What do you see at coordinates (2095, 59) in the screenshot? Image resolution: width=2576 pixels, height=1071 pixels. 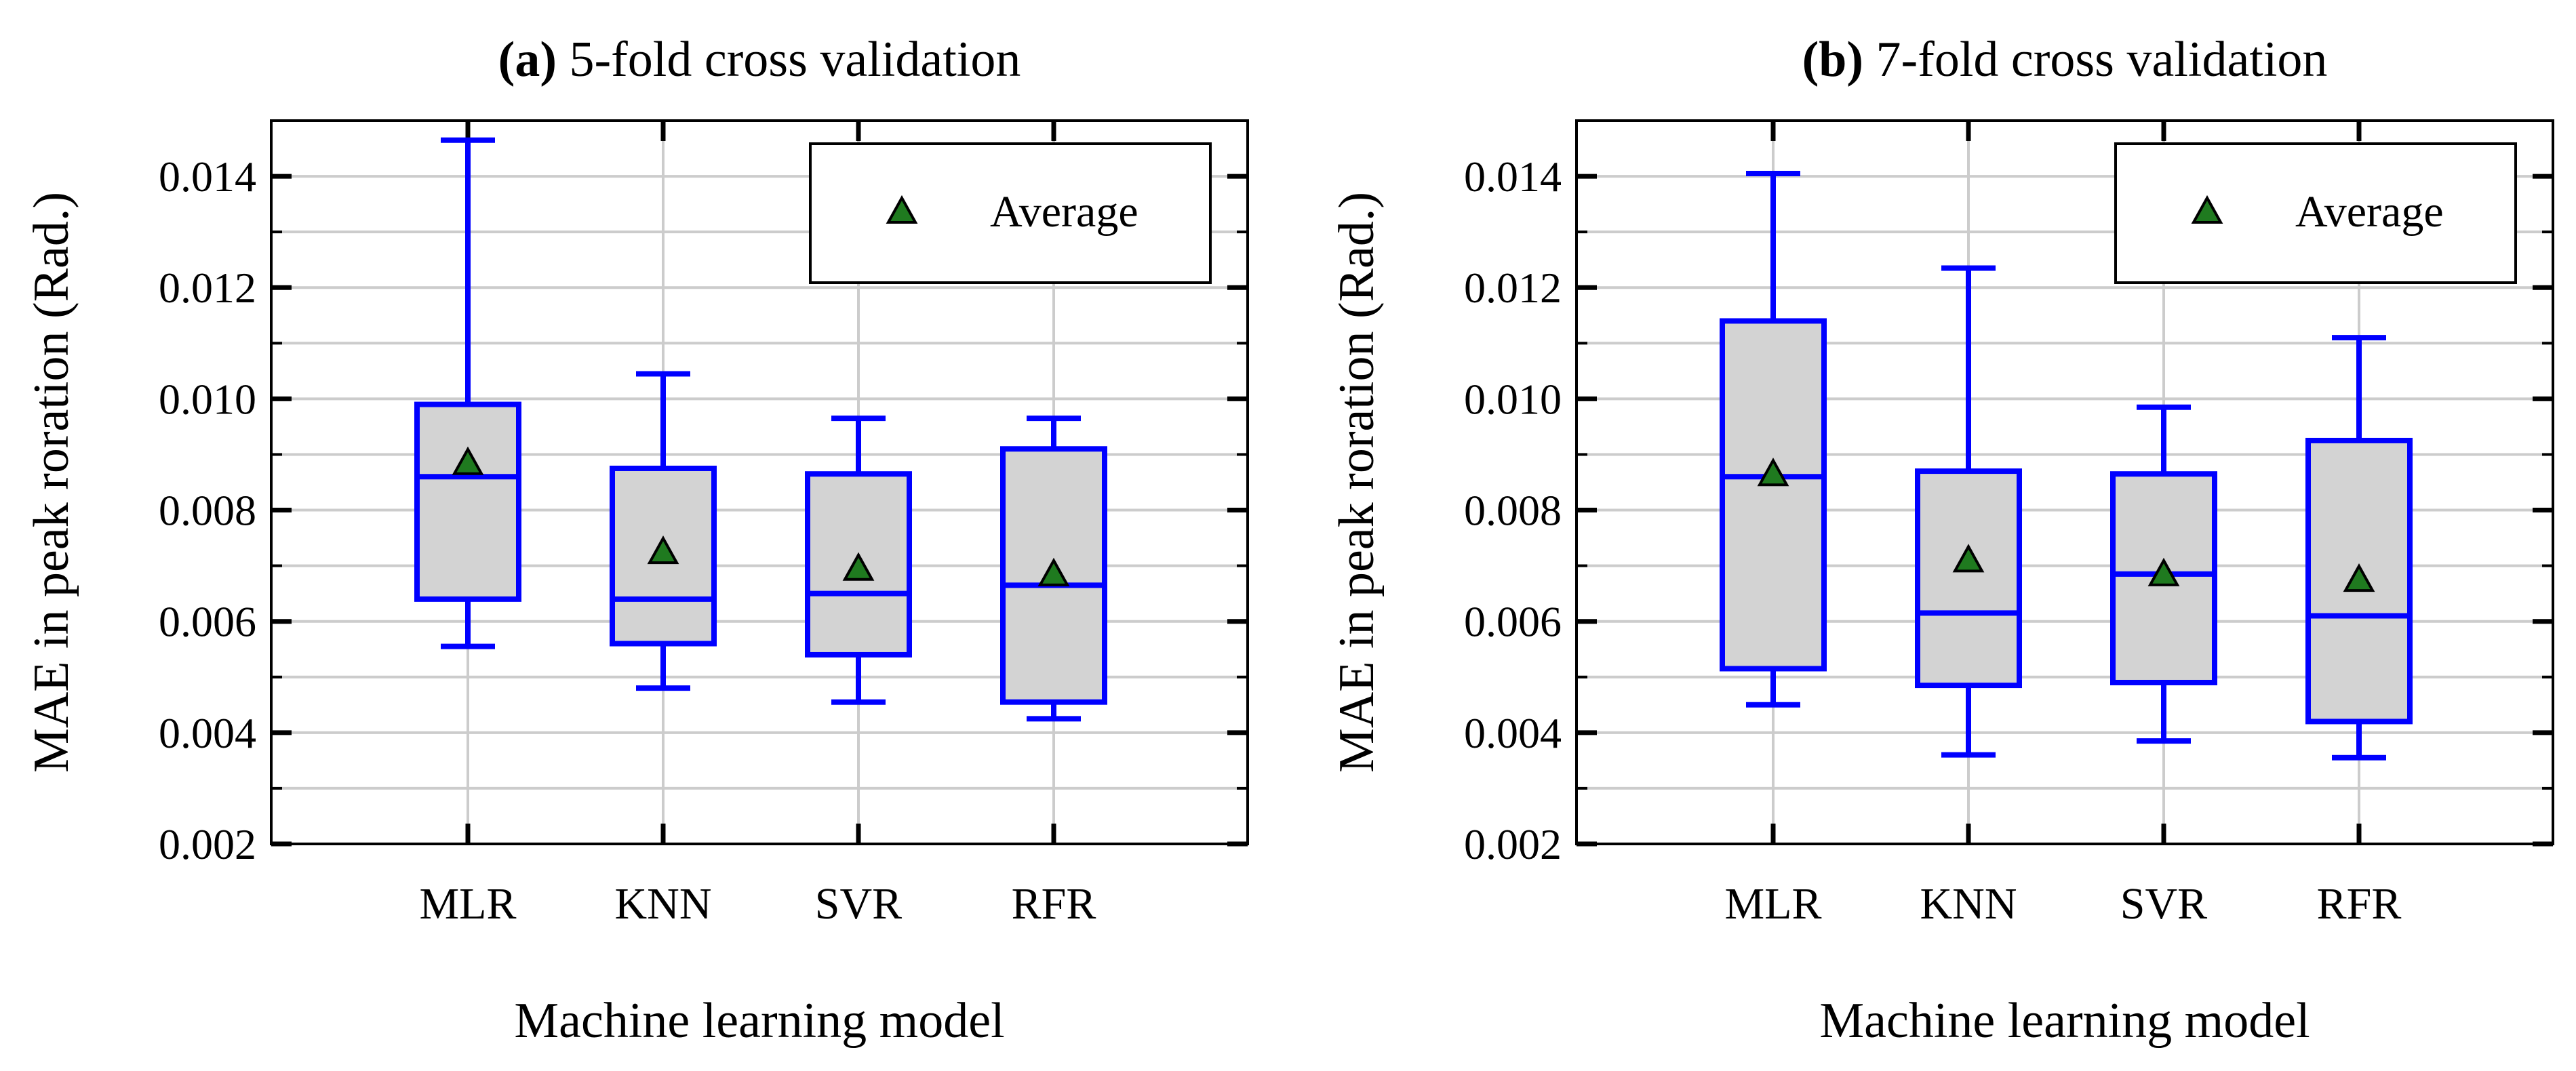 I see `title-text: 7-fold cross validation` at bounding box center [2095, 59].